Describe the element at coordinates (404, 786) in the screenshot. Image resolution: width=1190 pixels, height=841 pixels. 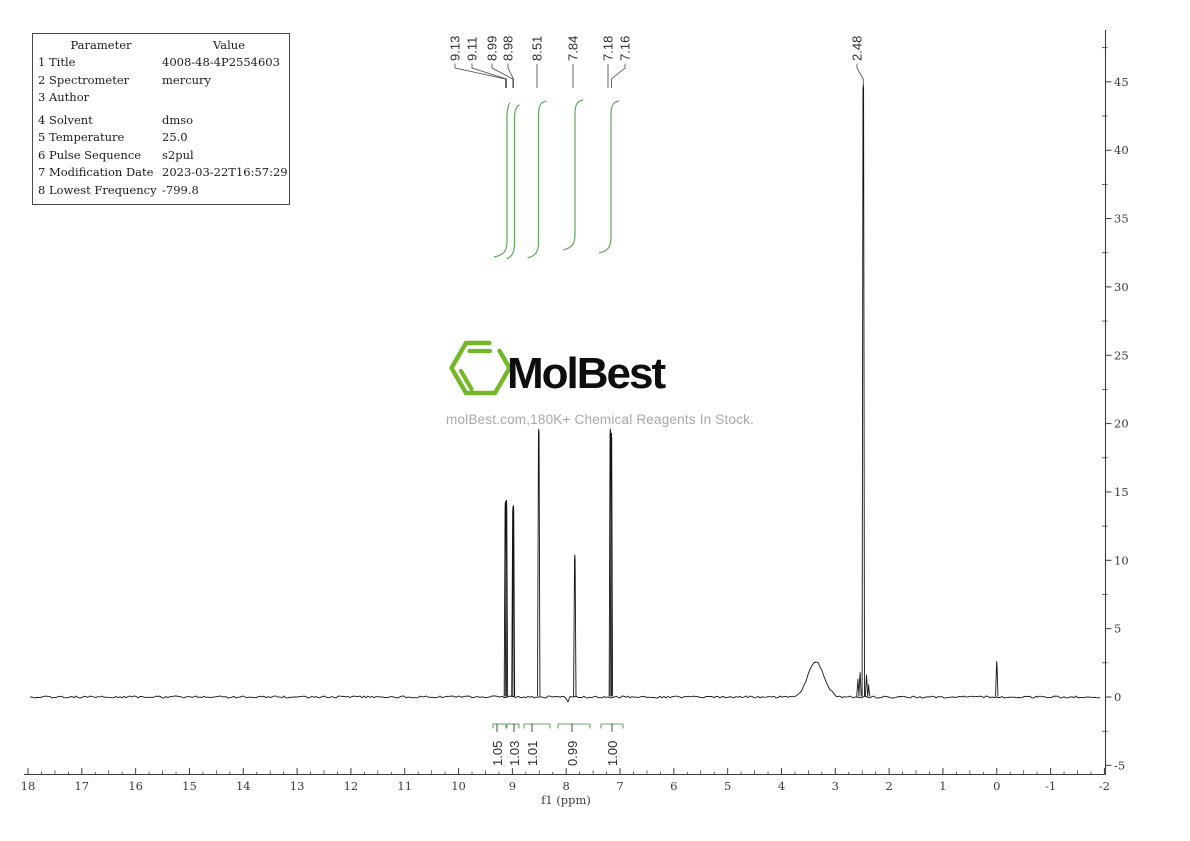
I see `tick-label: 11` at that location.